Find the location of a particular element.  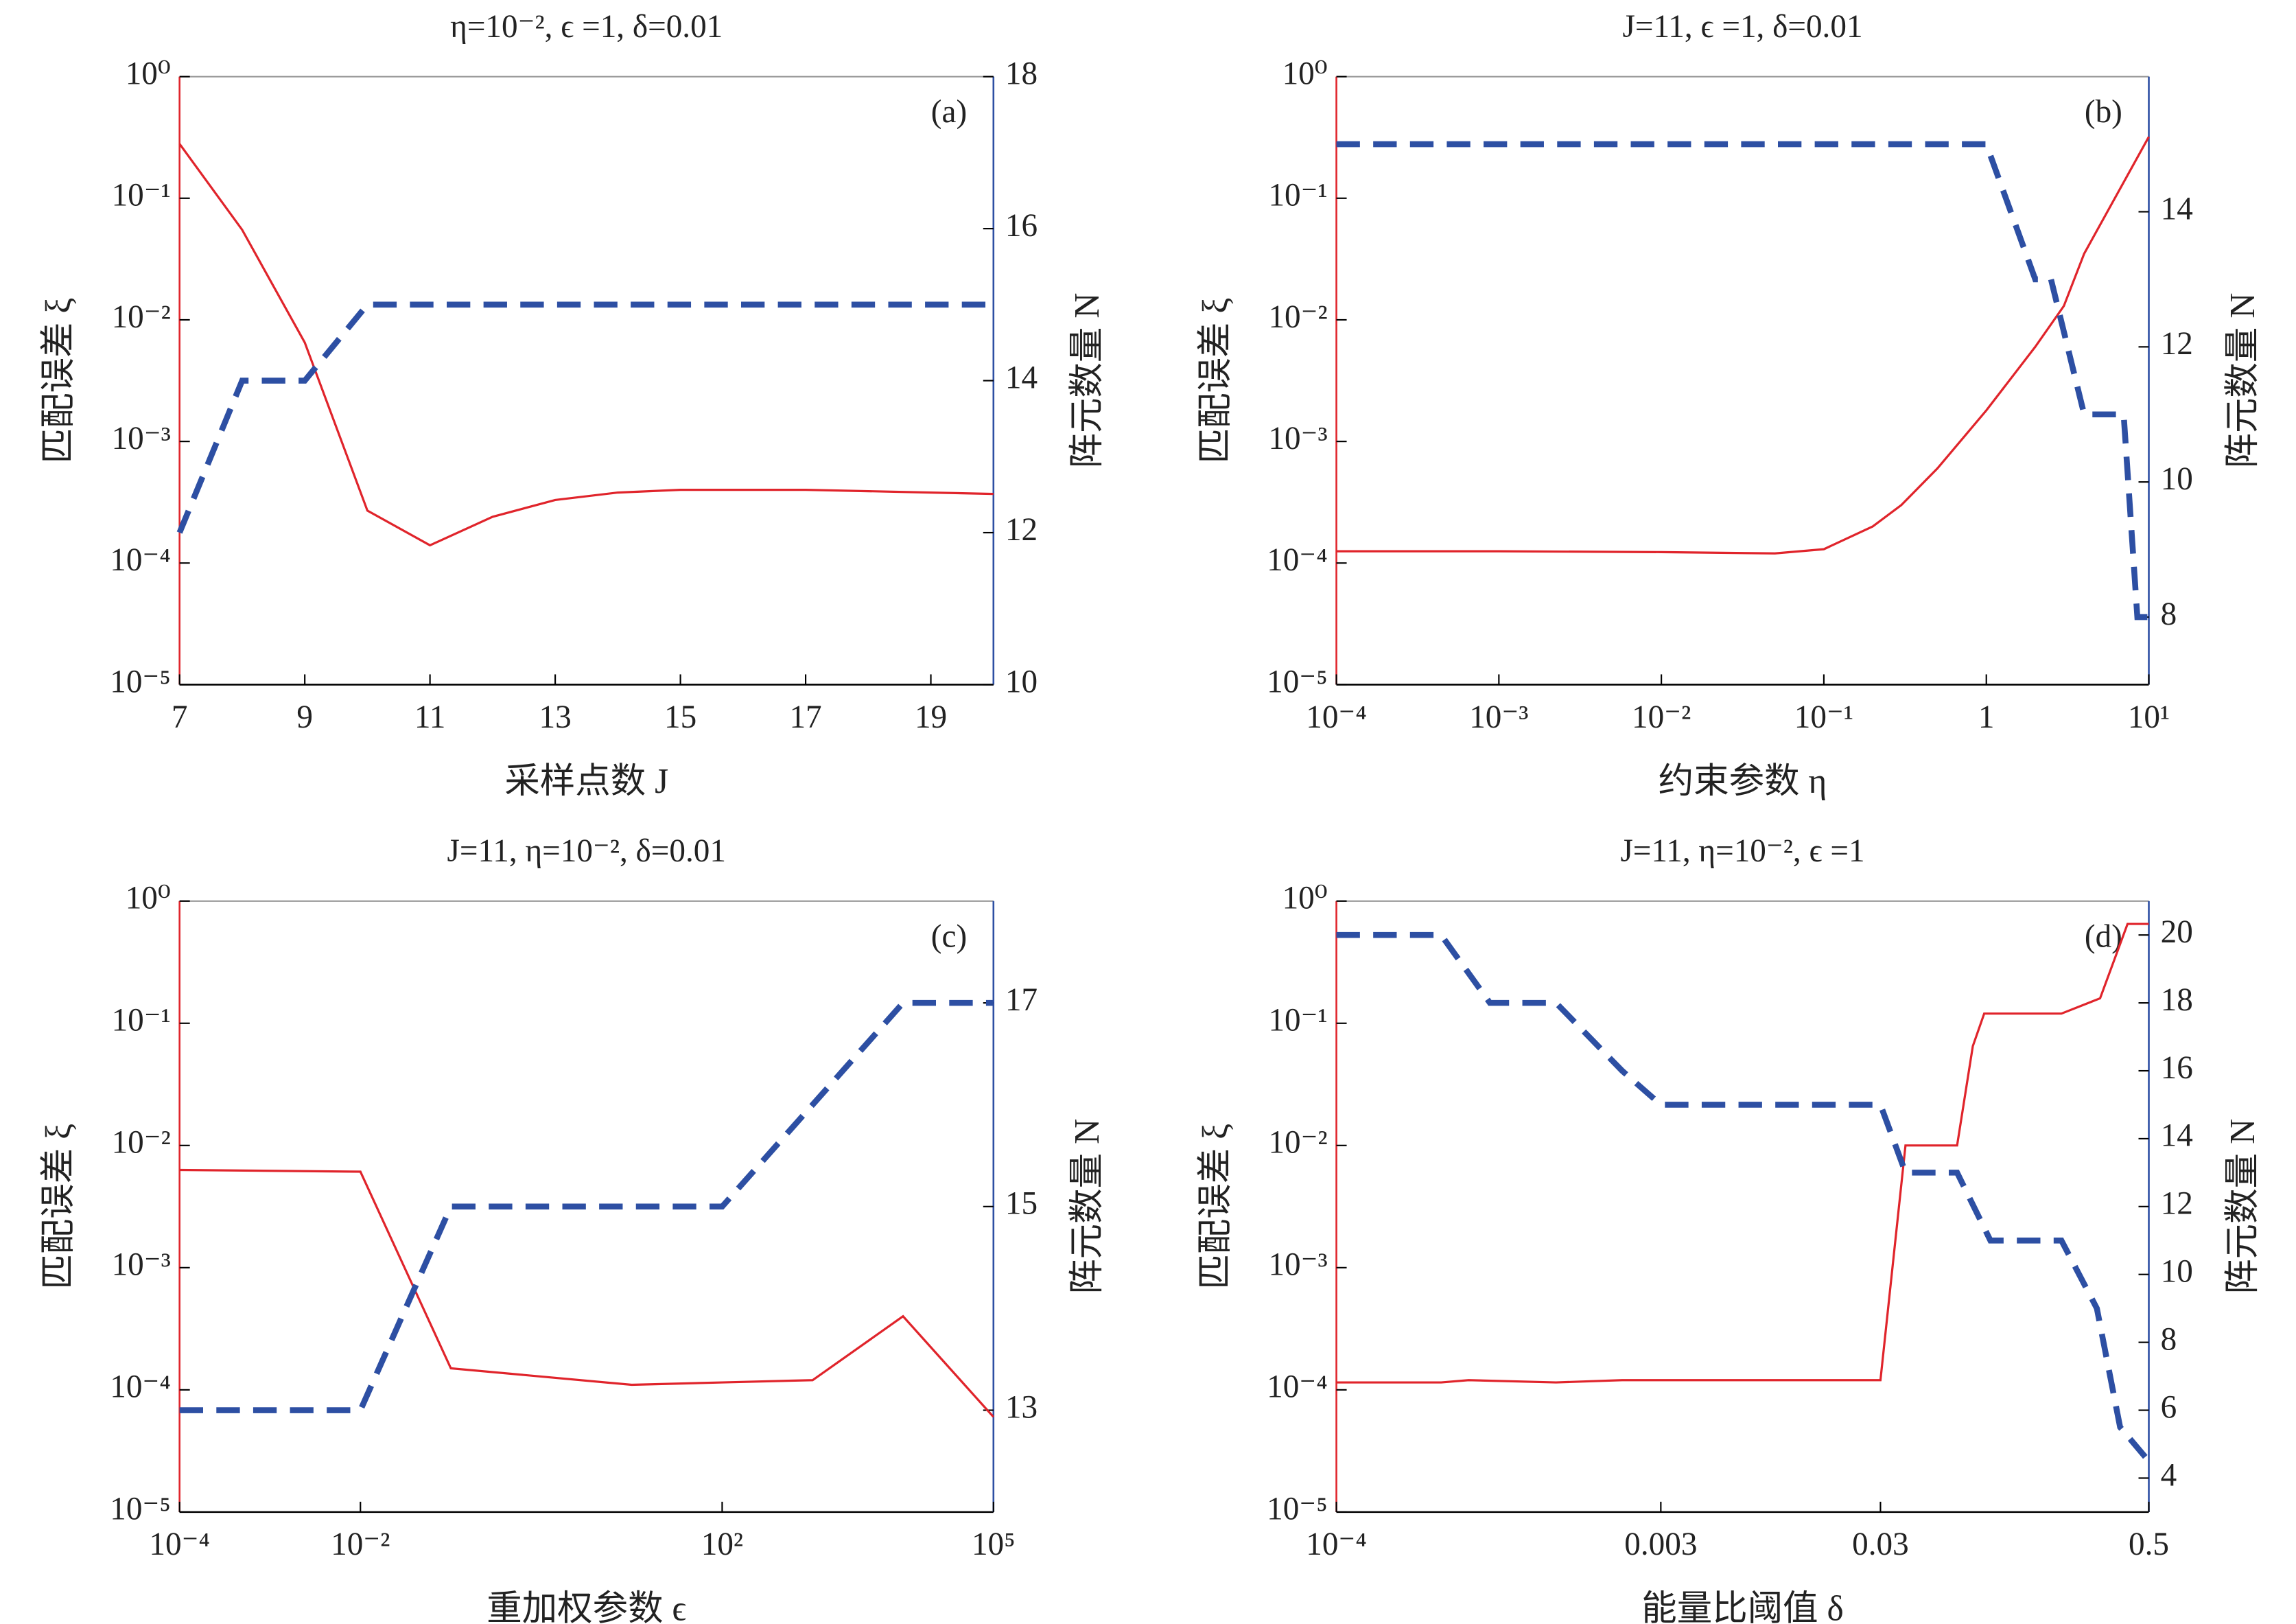

y2-tick-label: 6 is located at coordinates (2169, 1407).